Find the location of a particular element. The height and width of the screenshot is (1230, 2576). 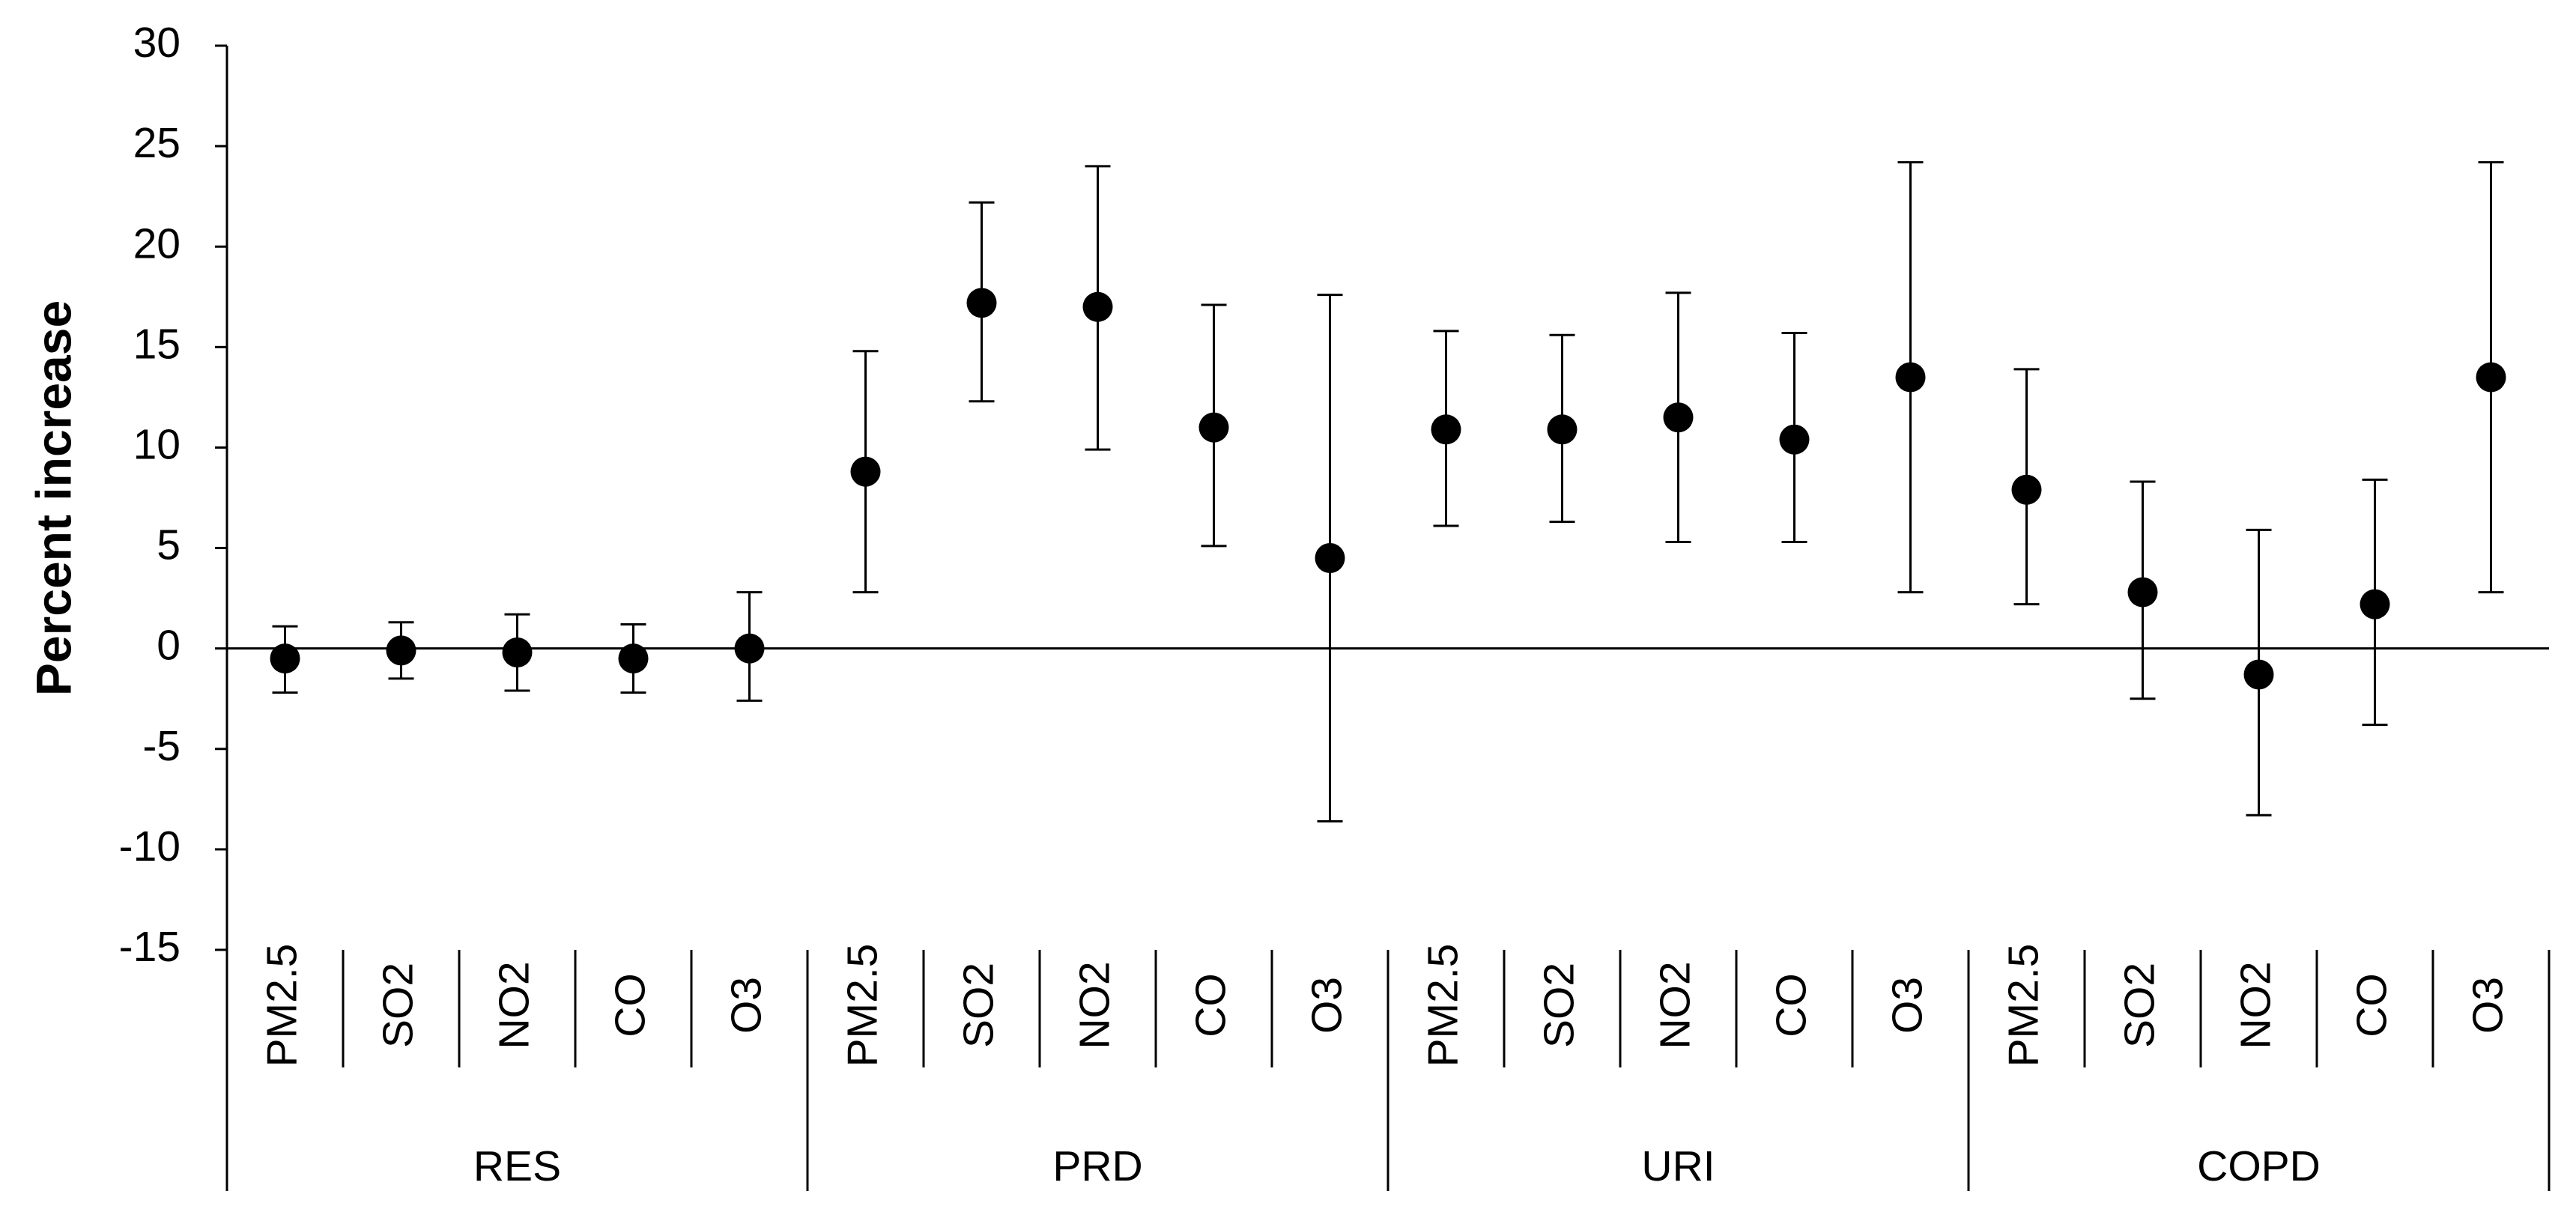

group-label: PRD is located at coordinates (1097, 1166).